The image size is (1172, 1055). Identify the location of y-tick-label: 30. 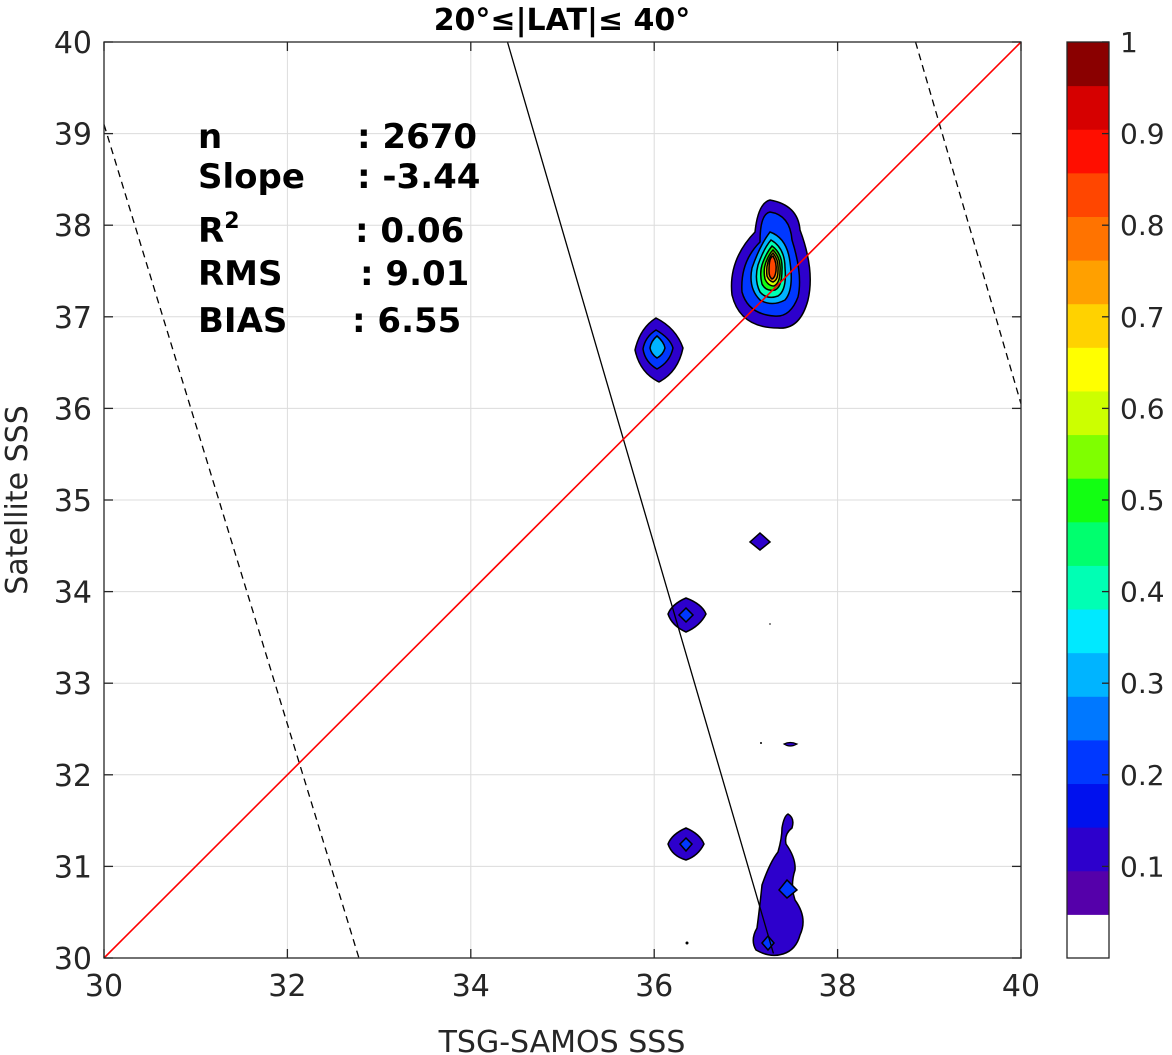
(73, 959).